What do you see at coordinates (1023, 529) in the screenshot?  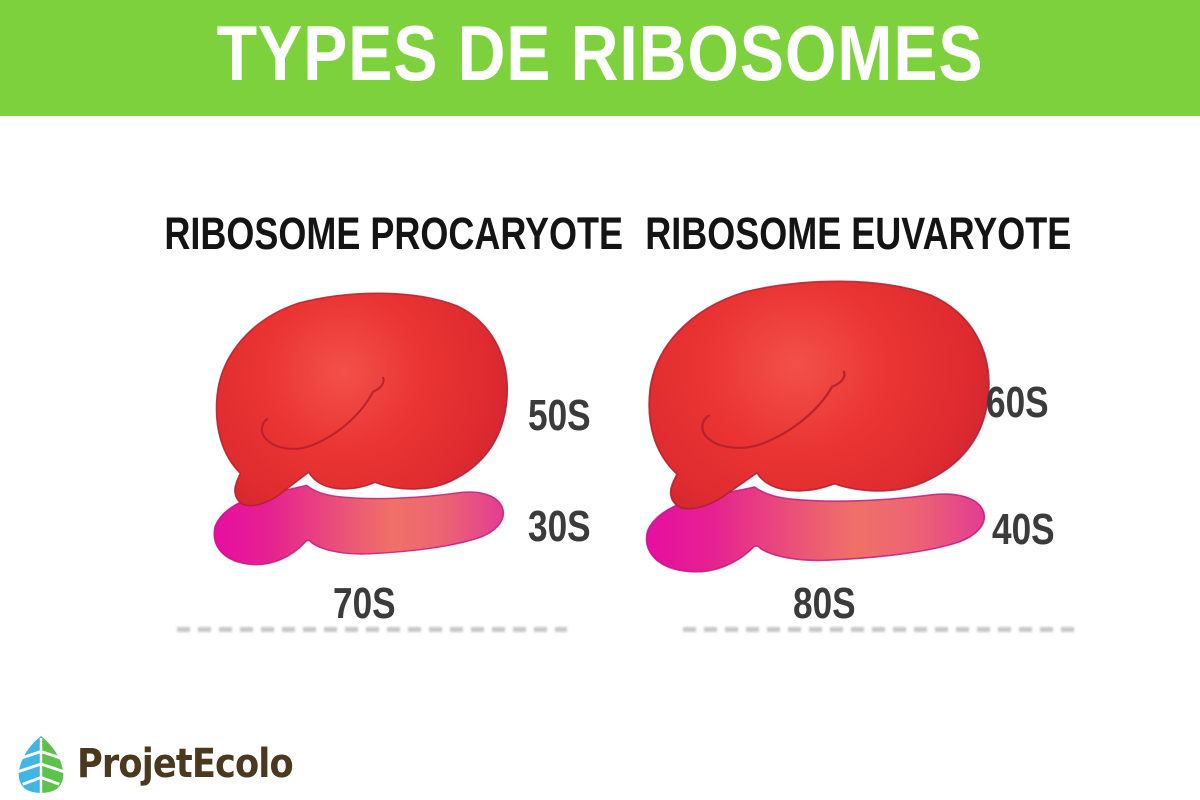 I see `eukaryote-small-subunit-label: 40S` at bounding box center [1023, 529].